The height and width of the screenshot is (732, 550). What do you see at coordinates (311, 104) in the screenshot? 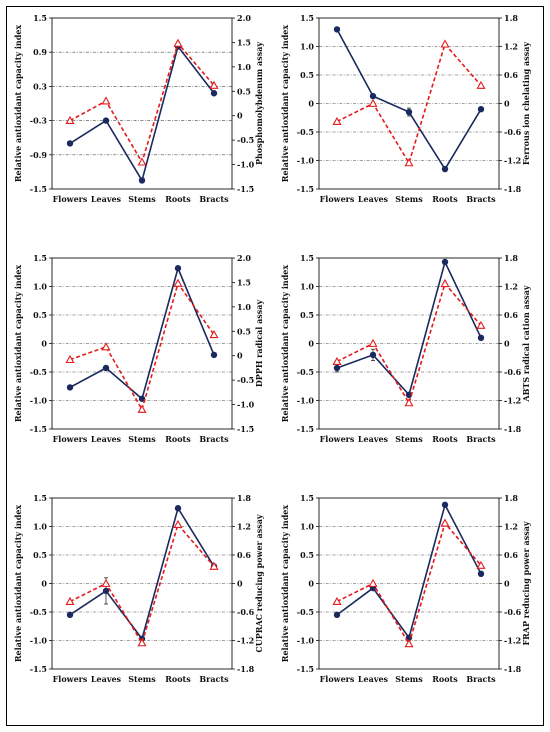
I see `left-tick-label: 0` at bounding box center [311, 104].